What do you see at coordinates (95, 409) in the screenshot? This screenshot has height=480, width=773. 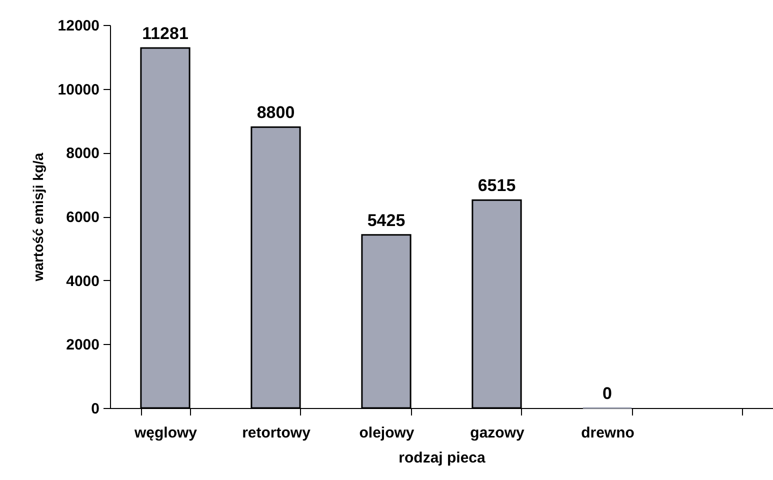 I see `y-tick-label: 0` at bounding box center [95, 409].